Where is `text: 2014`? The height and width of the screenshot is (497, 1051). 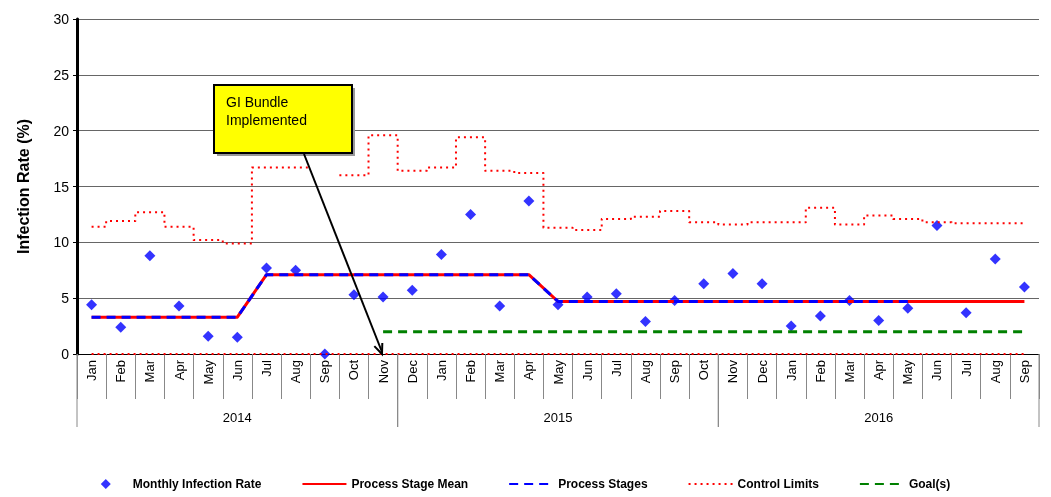
text: 2014 is located at coordinates (237, 417).